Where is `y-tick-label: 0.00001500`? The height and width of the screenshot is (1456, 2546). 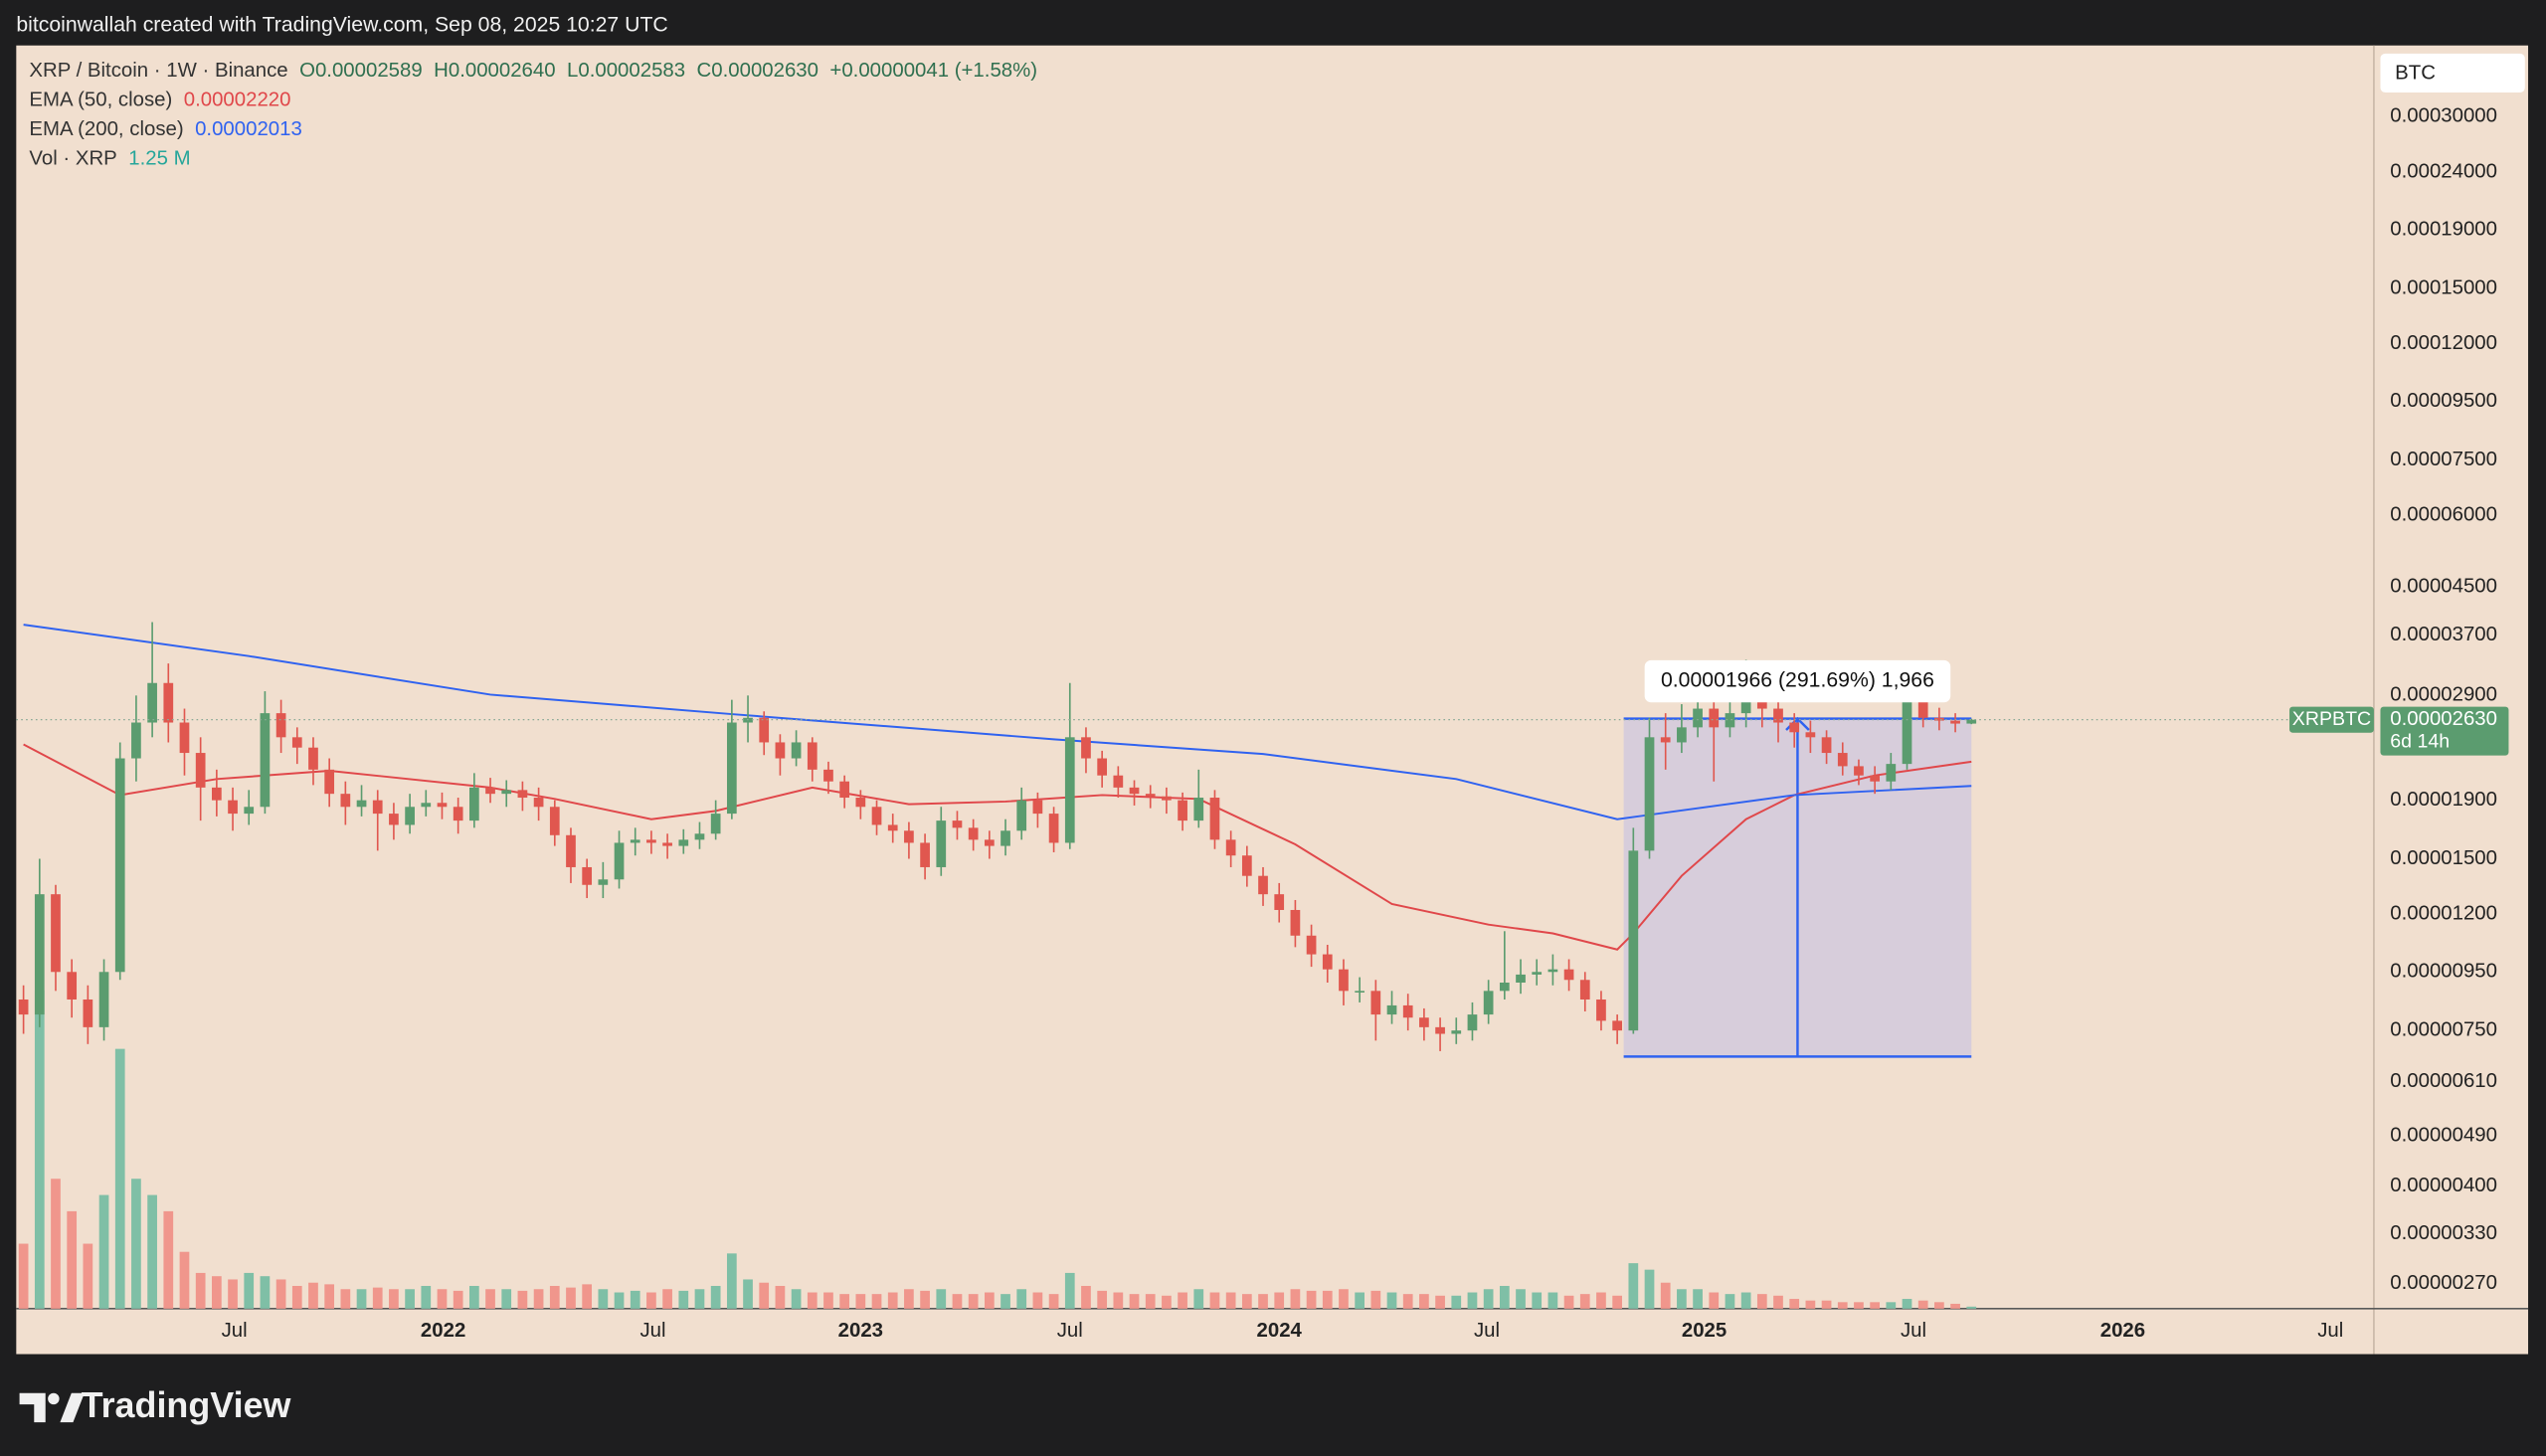 y-tick-label: 0.00001500 is located at coordinates (2443, 858).